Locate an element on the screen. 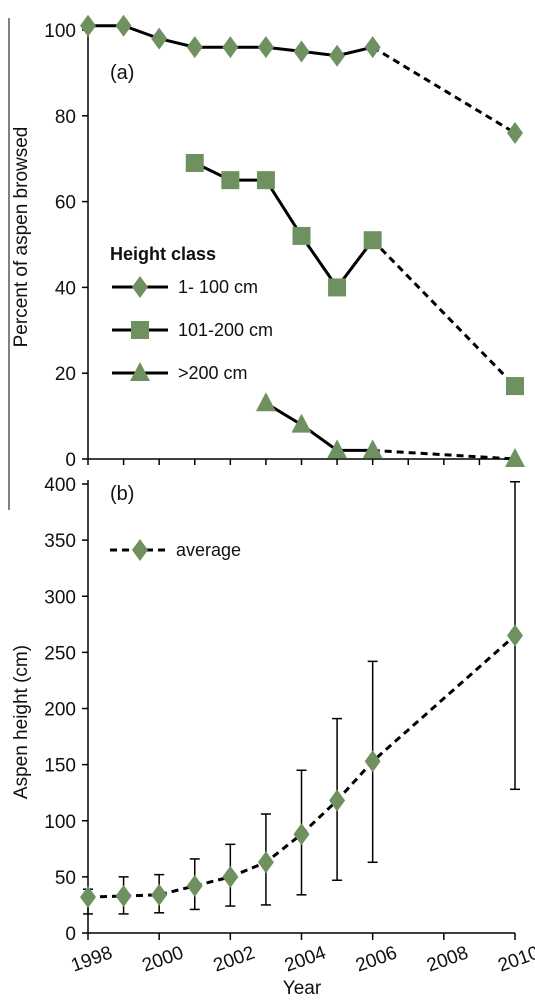 The width and height of the screenshot is (535, 1004). panel-b-legend: average is located at coordinates (175, 550).